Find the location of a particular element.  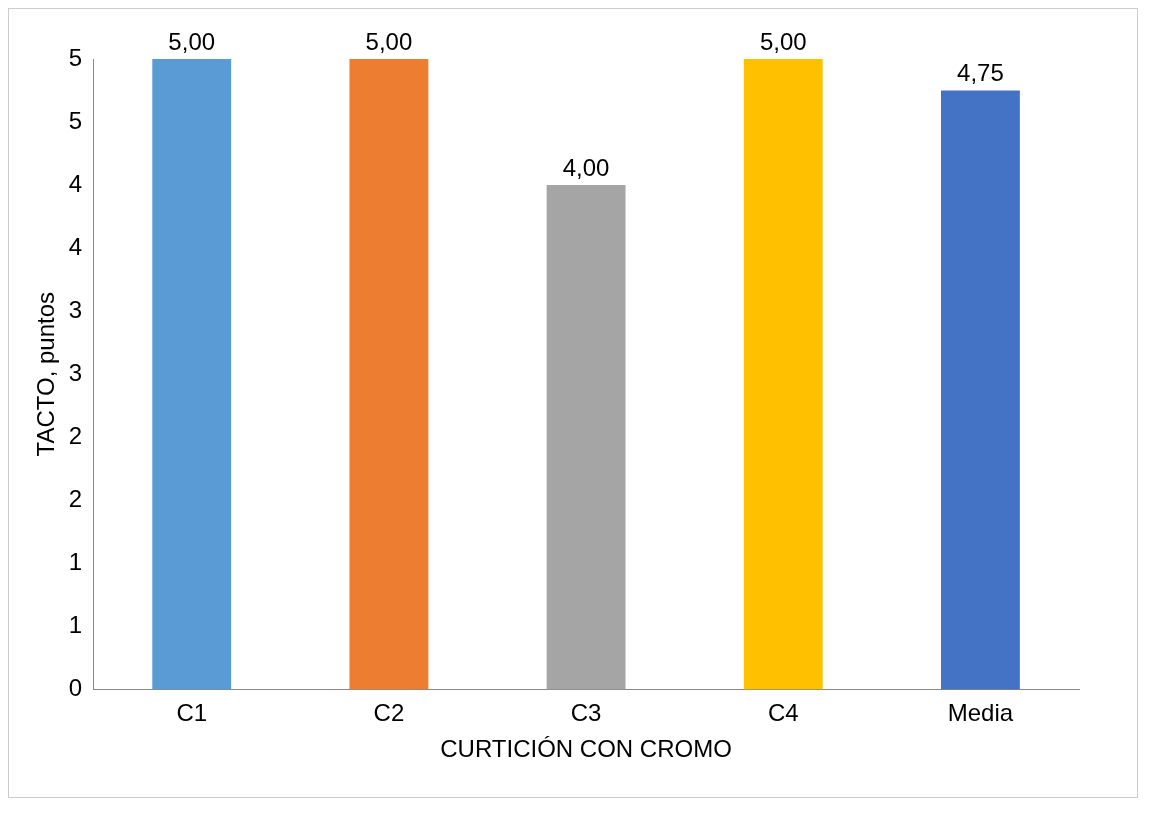

x-tick-label: C3 is located at coordinates (586, 713).